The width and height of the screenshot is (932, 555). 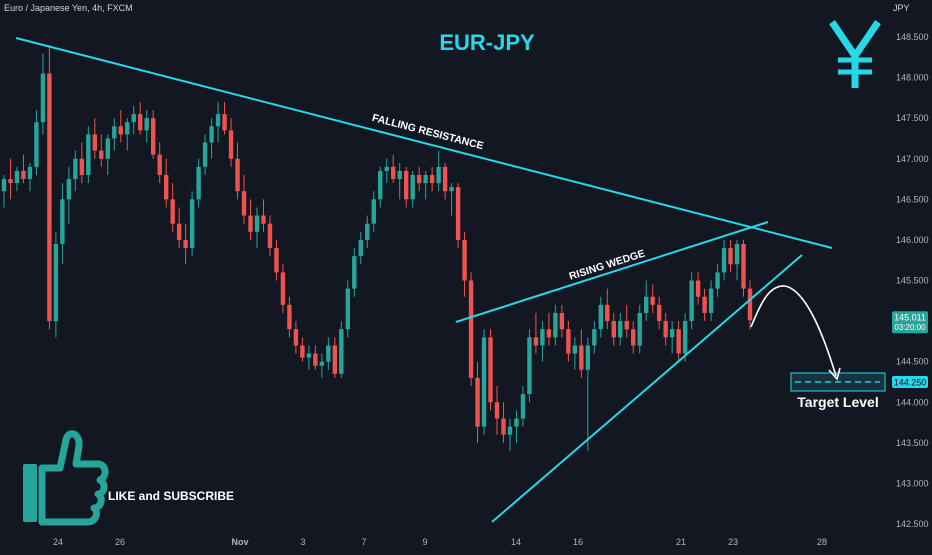 I want to click on x-tick-label: Nov, so click(x=239, y=542).